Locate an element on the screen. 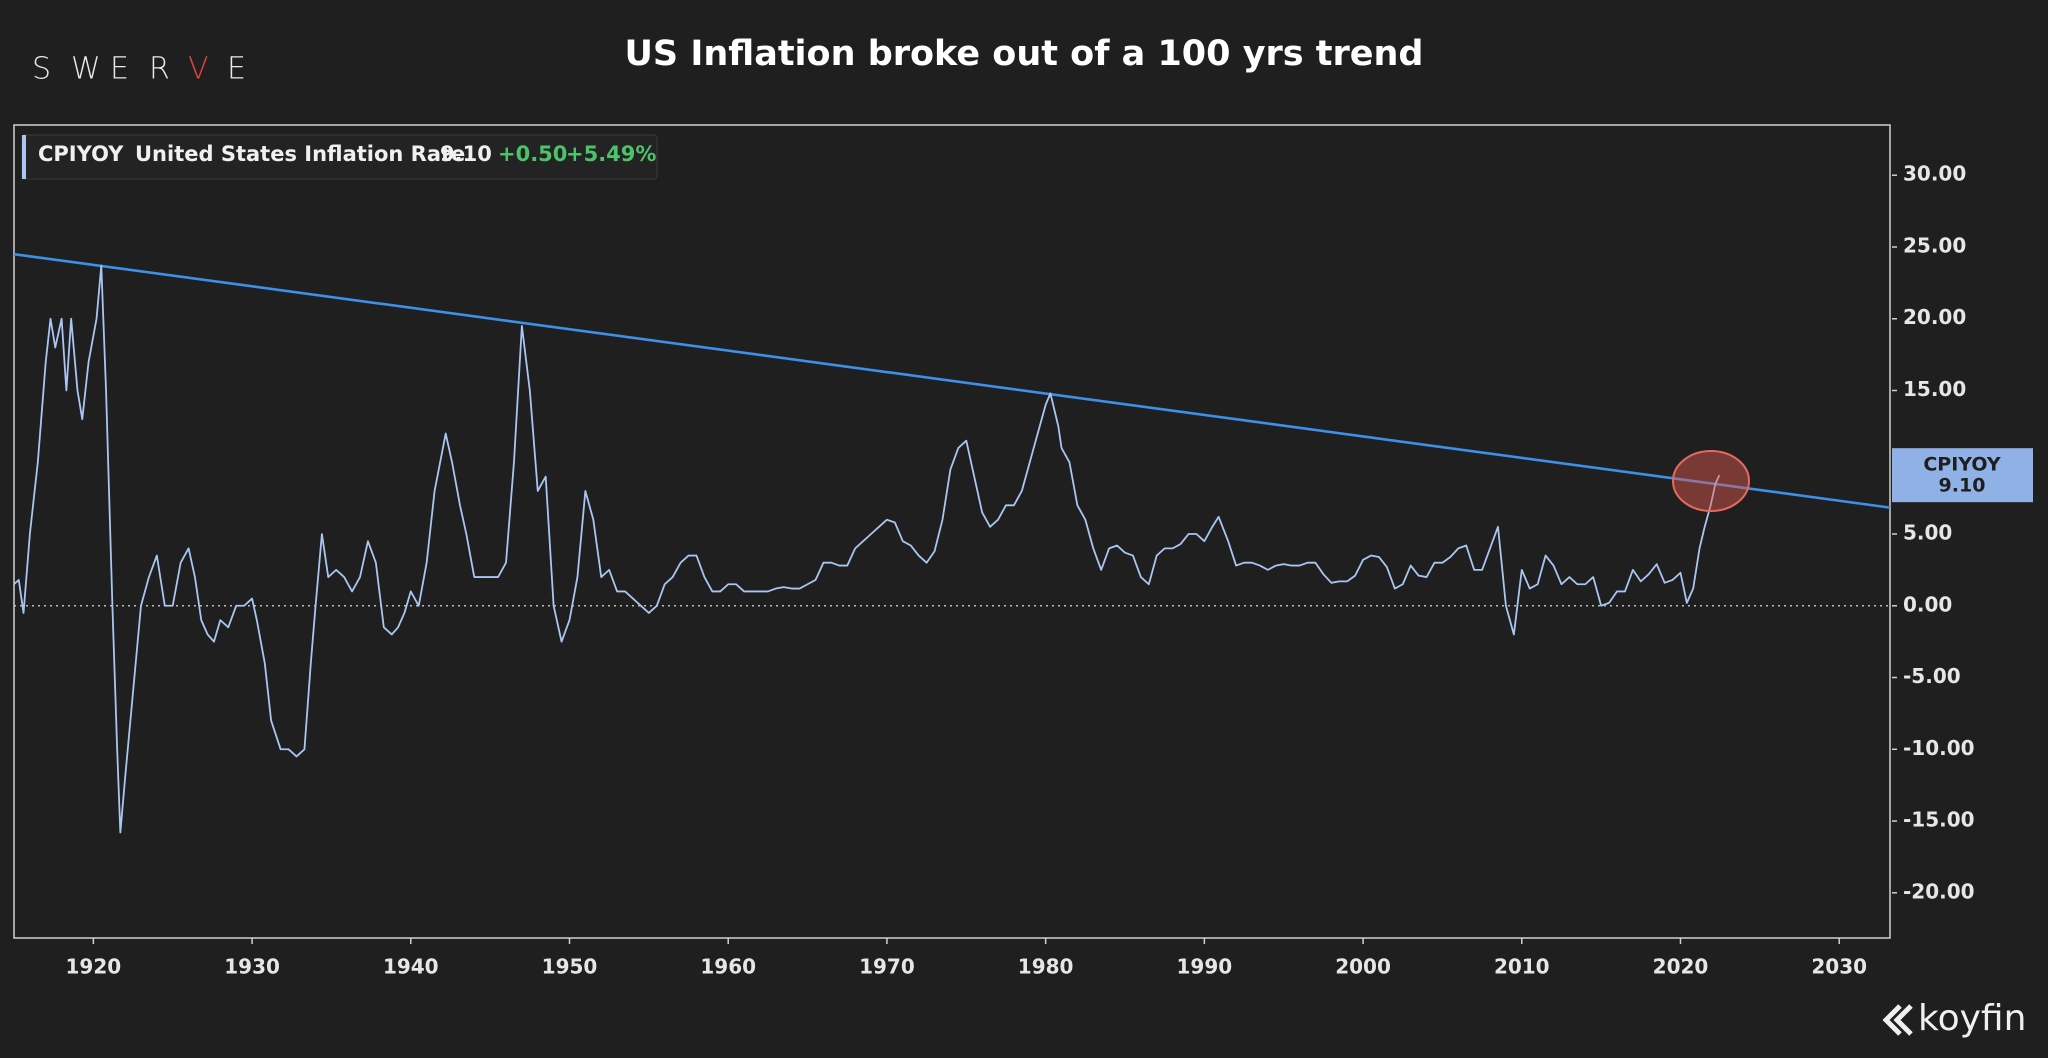 The height and width of the screenshot is (1058, 2048). x-tick-label: 1930 is located at coordinates (252, 967).